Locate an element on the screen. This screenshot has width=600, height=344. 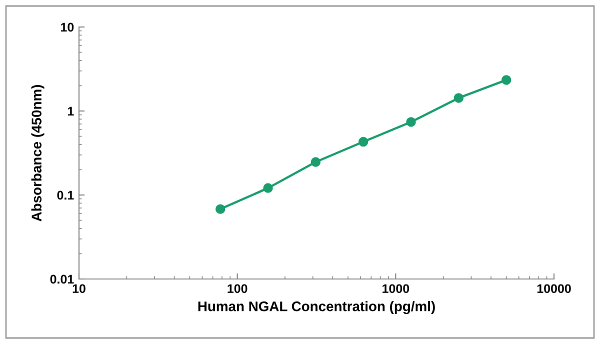
x-tick-label: 10000 is located at coordinates (554, 289).